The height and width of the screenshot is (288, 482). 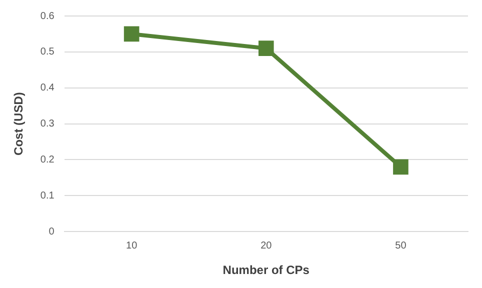 What do you see at coordinates (19, 124) in the screenshot?
I see `y-axis-title: Cost (USD)` at bounding box center [19, 124].